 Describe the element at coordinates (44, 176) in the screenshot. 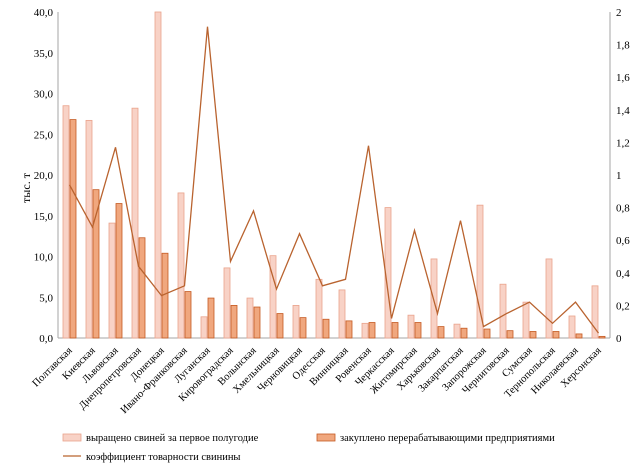

I see `y-tick-label: 20,0` at that location.